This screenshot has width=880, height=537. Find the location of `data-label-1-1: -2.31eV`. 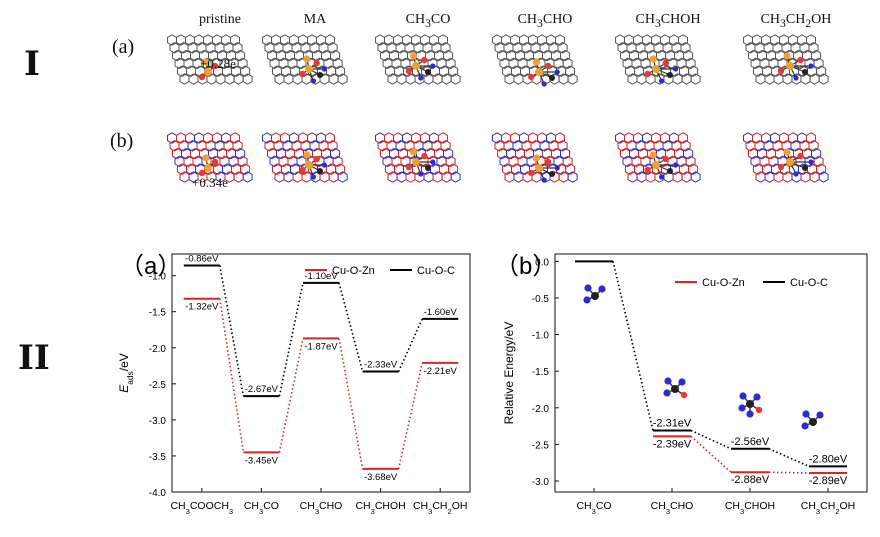

data-label-1-1: -2.31eV is located at coordinates (672, 423).